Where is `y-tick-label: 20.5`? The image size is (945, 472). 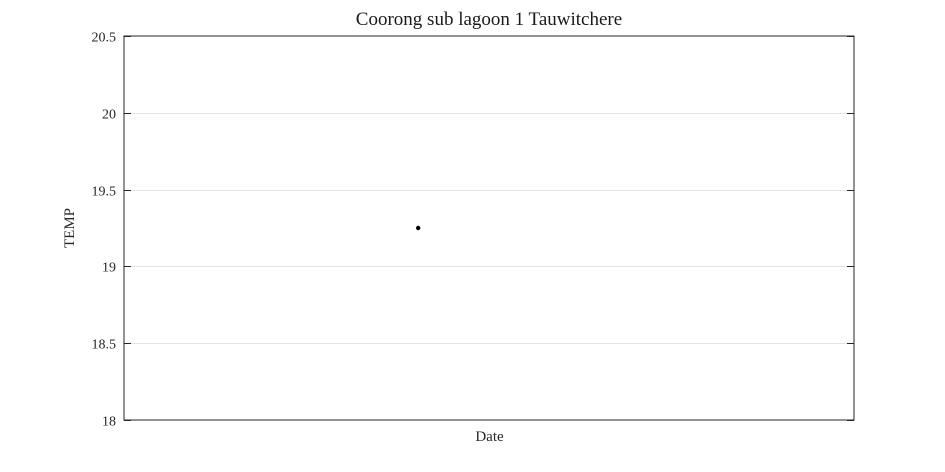
y-tick-label: 20.5 is located at coordinates (104, 38).